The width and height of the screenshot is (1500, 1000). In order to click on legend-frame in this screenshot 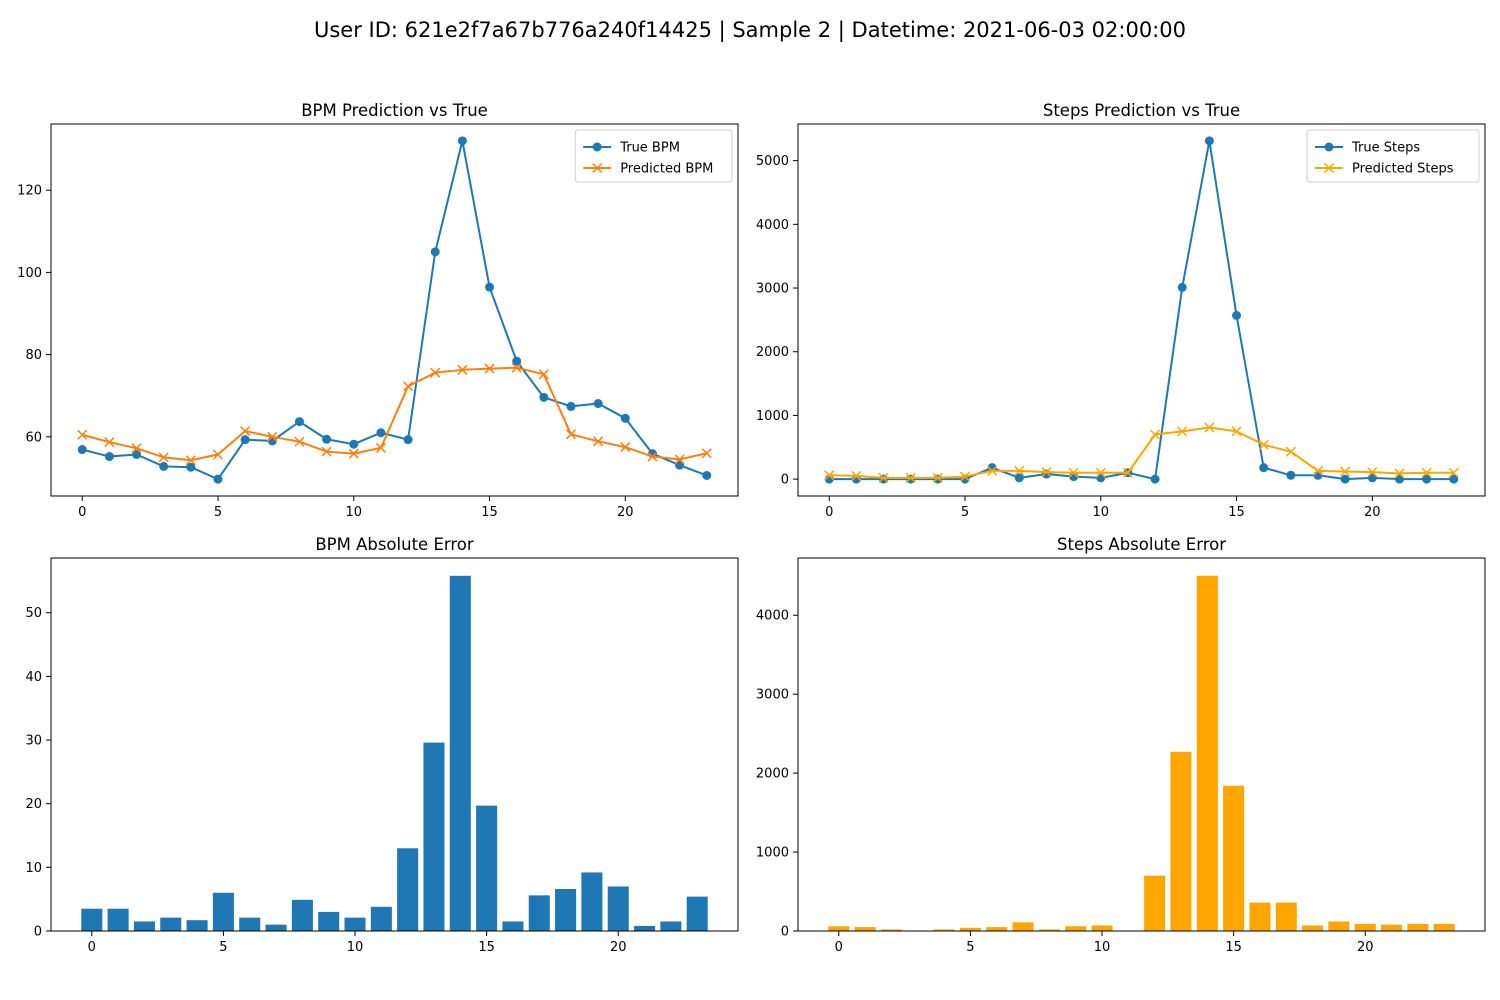, I will do `click(1393, 156)`.